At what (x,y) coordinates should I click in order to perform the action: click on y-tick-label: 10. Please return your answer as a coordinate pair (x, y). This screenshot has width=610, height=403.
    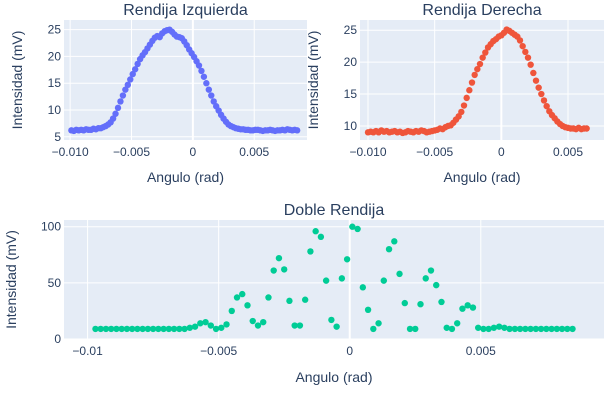
    Looking at the image, I should click on (55, 110).